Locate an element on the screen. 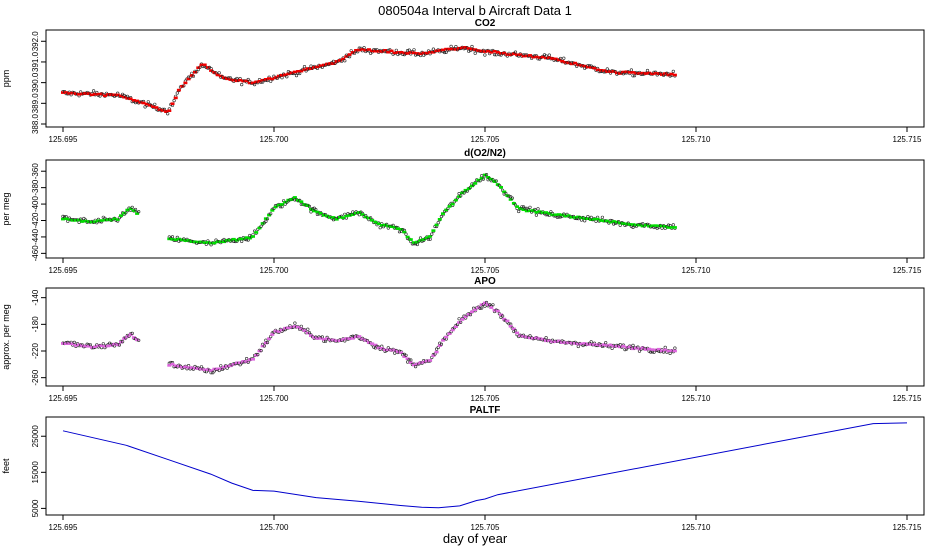  apo-xtick-label: 125.710 is located at coordinates (696, 398).